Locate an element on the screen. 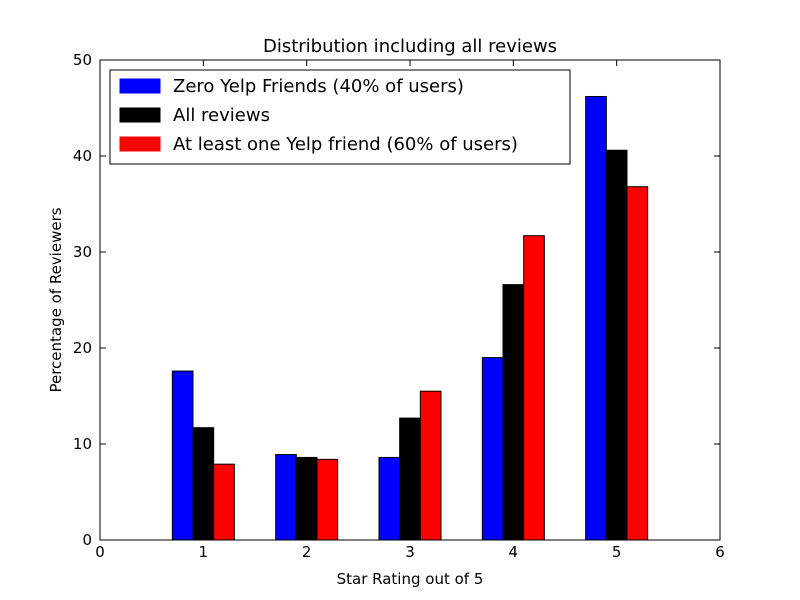 The height and width of the screenshot is (600, 800). x-tick-label: 3 is located at coordinates (410, 552).